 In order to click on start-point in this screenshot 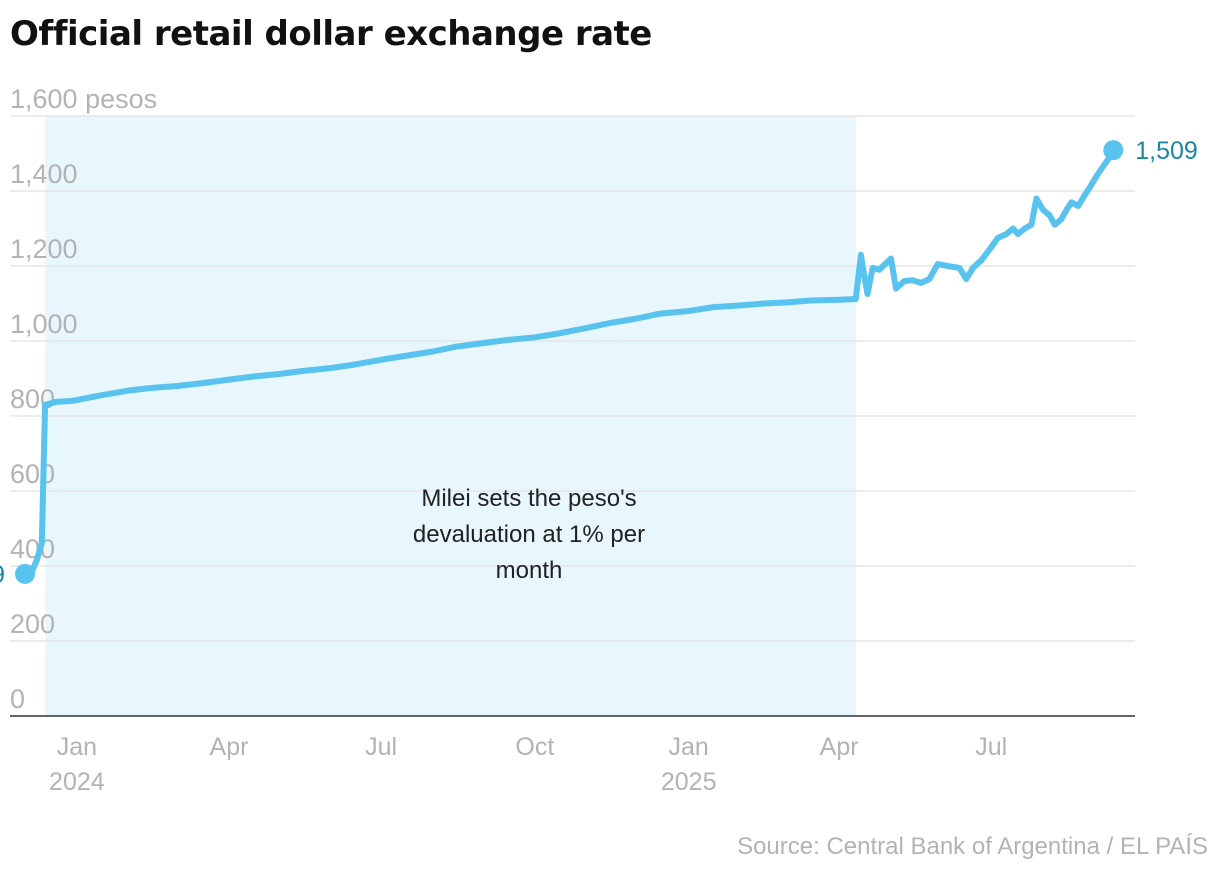, I will do `click(25, 573)`.